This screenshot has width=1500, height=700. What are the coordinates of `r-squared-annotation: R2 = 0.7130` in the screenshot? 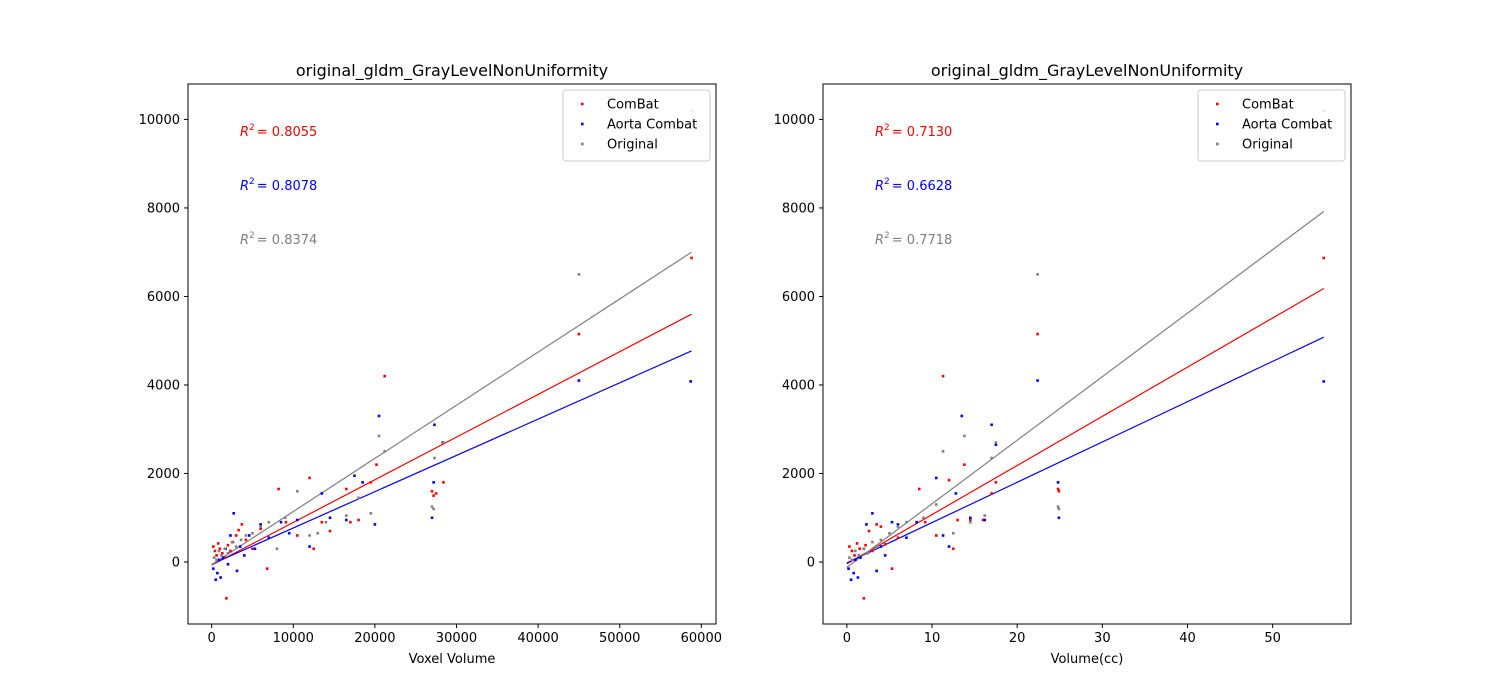 It's located at (913, 131).